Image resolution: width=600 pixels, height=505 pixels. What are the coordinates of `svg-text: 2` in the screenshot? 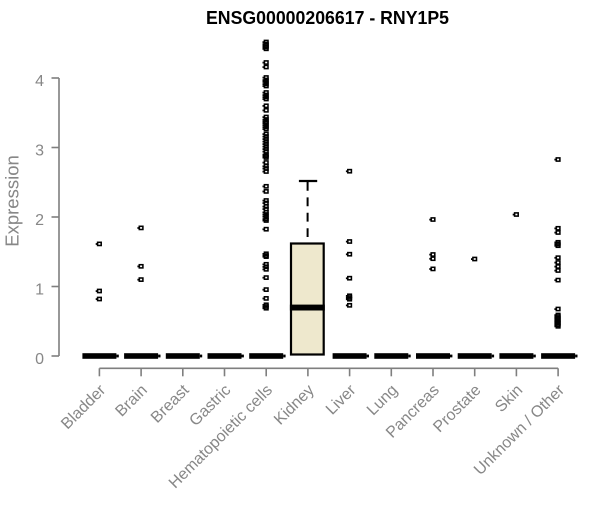 It's located at (39, 220).